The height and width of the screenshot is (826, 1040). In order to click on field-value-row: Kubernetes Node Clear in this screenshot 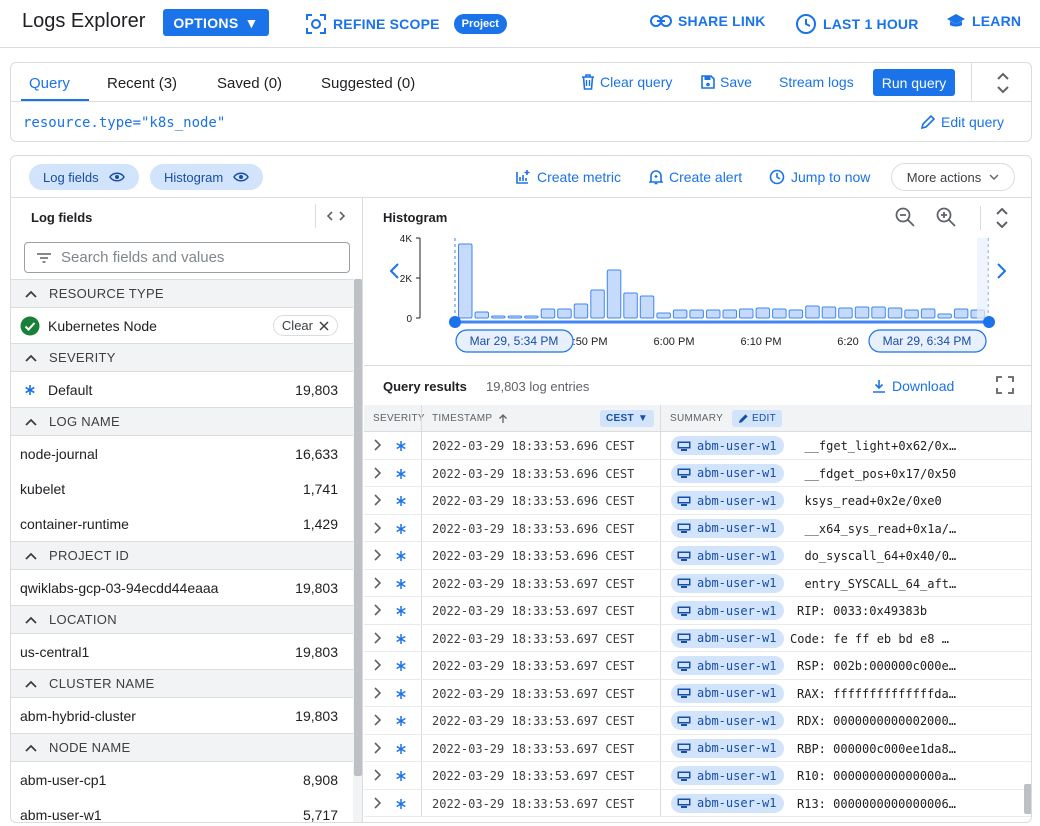, I will do `click(182, 325)`.